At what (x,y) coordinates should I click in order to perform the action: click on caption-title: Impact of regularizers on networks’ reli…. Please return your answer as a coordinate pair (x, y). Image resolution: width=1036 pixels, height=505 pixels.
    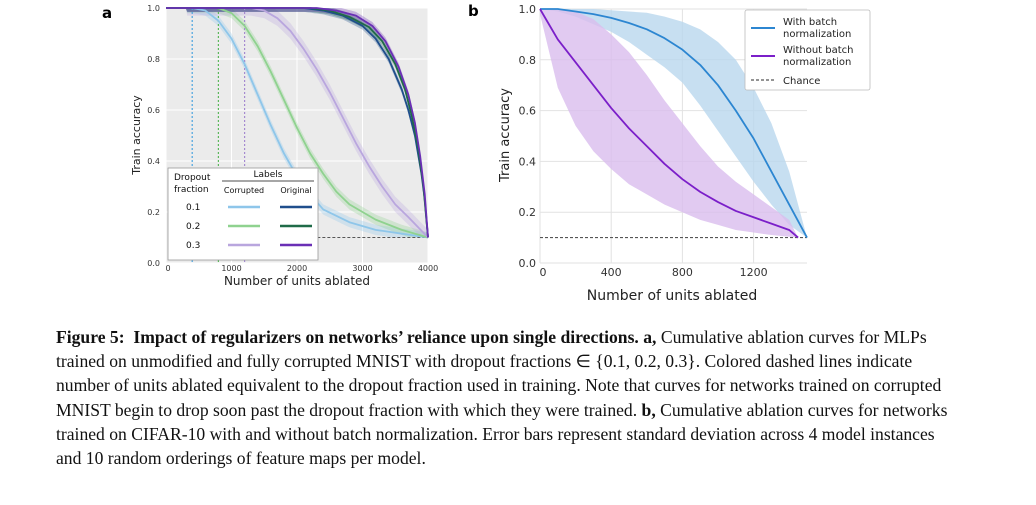
    Looking at the image, I should click on (386, 337).